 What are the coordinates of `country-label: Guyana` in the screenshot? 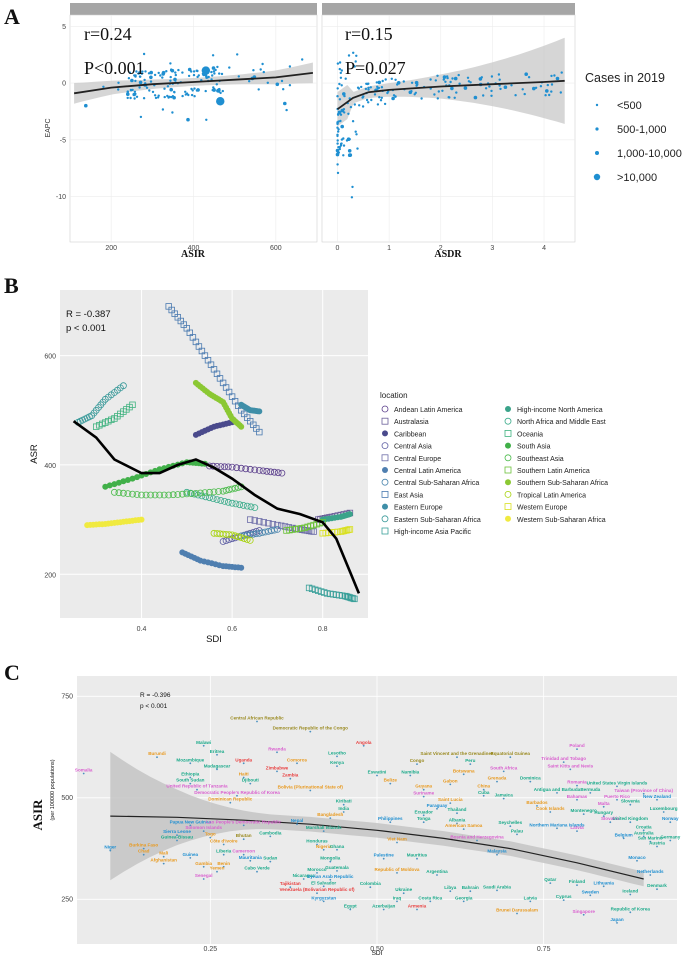 It's located at (423, 786).